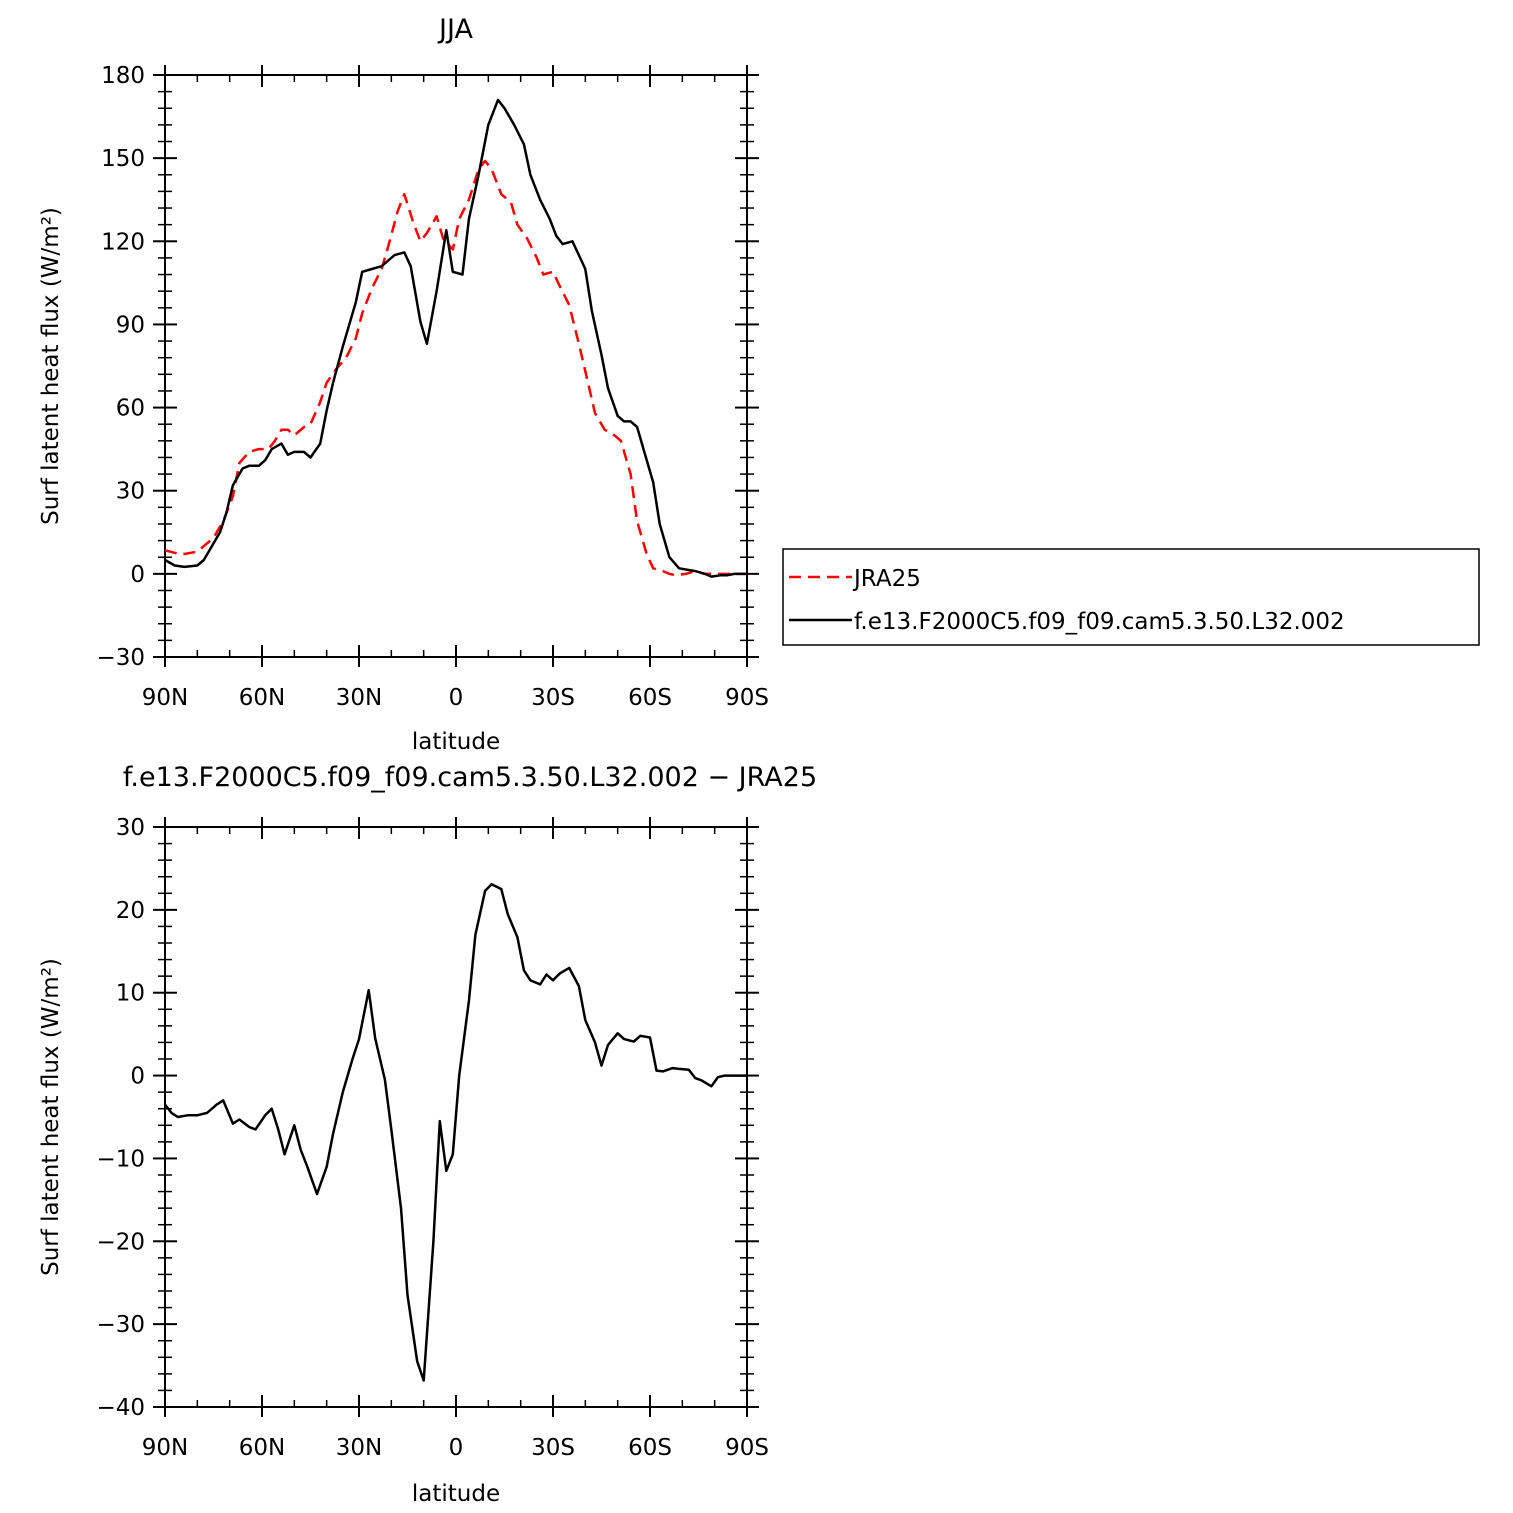 The image size is (1513, 1513). Describe the element at coordinates (886, 579) in the screenshot. I see `legend-label-jra25: JRA25` at that location.